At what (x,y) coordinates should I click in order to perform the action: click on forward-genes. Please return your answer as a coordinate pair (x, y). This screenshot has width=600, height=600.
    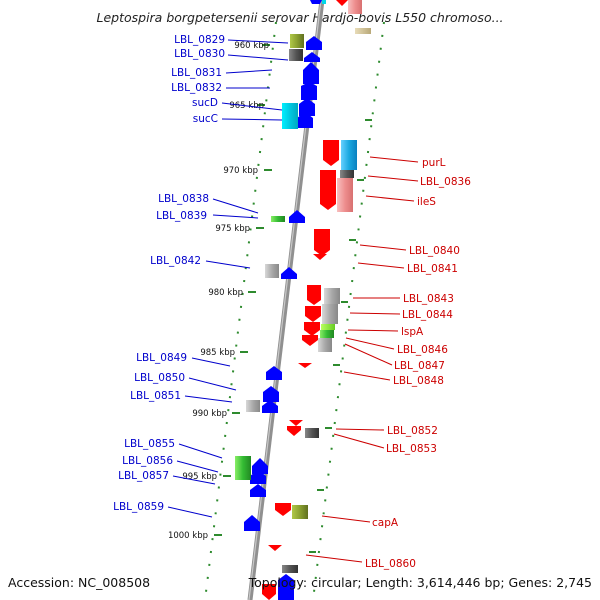
    Looking at the image, I should click on (285, 300).